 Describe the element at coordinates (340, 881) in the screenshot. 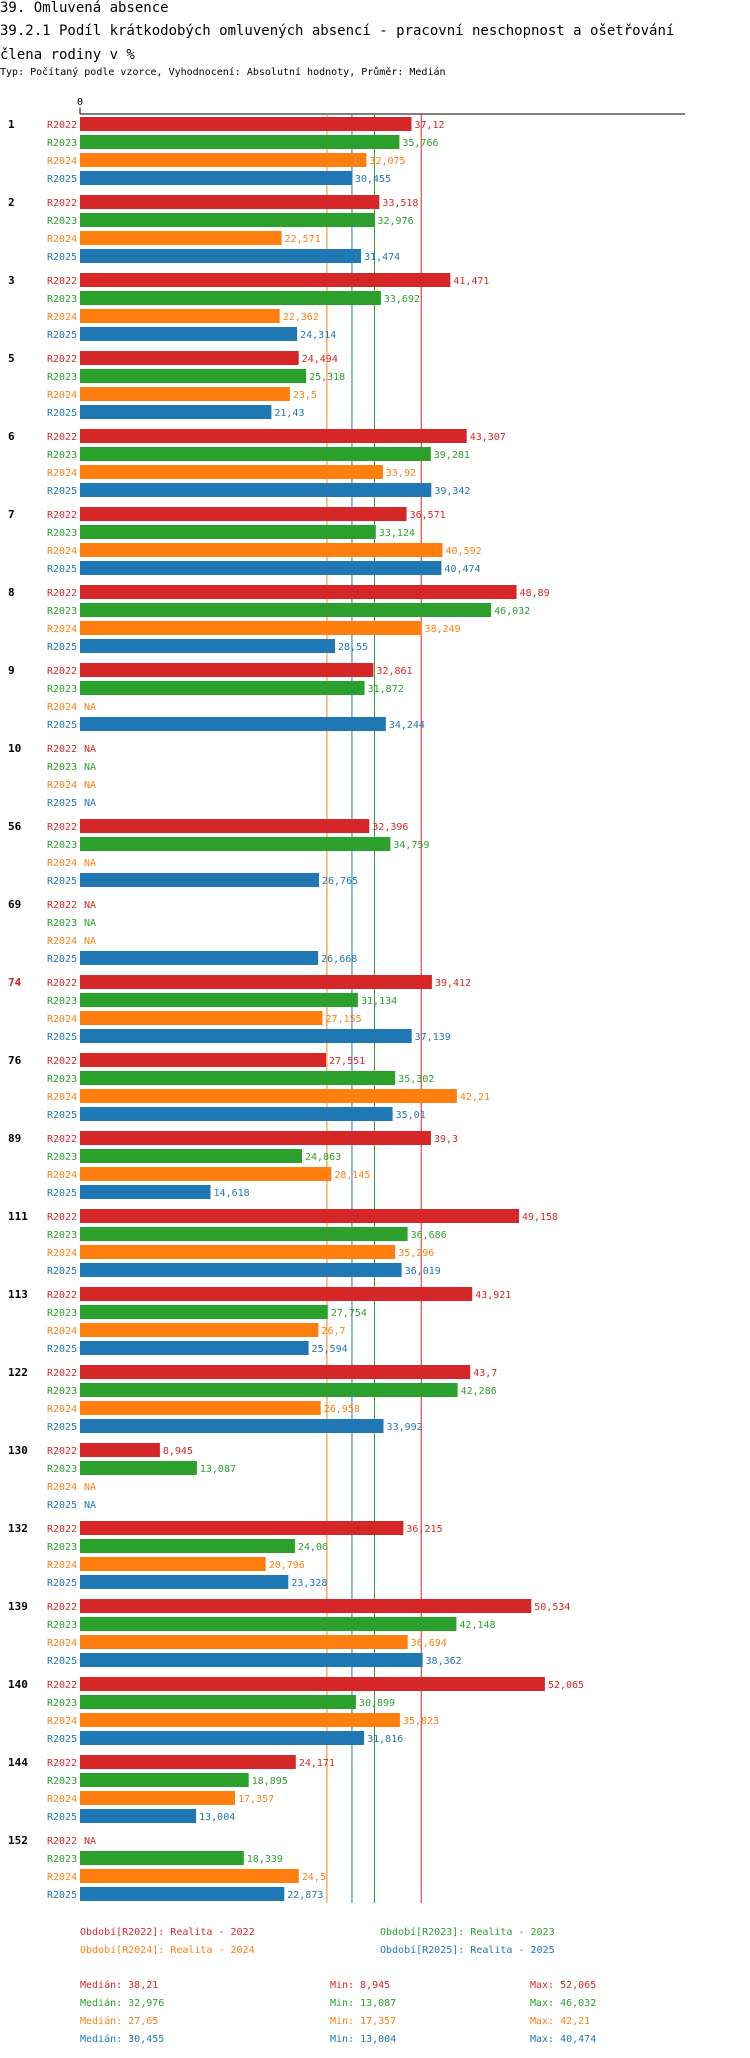

I see `bar-value-label: 26,765` at that location.